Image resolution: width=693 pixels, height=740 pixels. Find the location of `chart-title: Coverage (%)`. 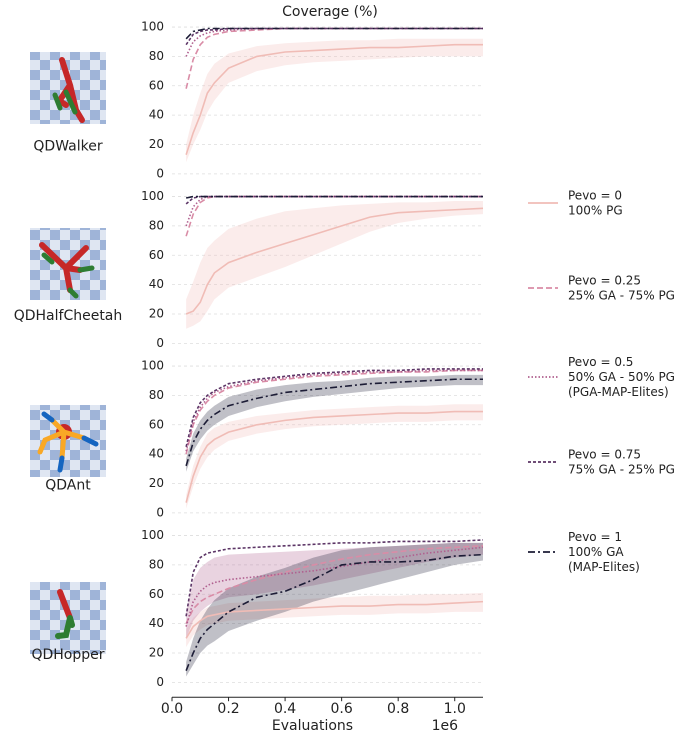

chart-title: Coverage (%) is located at coordinates (330, 12).